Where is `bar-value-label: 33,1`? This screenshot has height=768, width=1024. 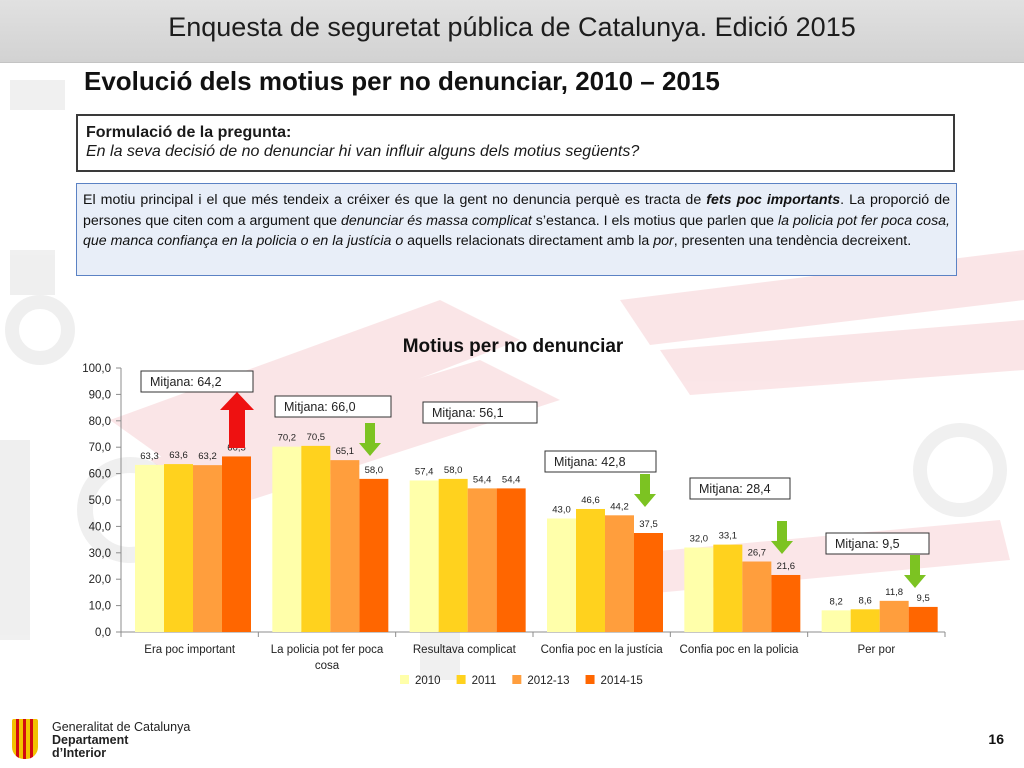 bar-value-label: 33,1 is located at coordinates (728, 536).